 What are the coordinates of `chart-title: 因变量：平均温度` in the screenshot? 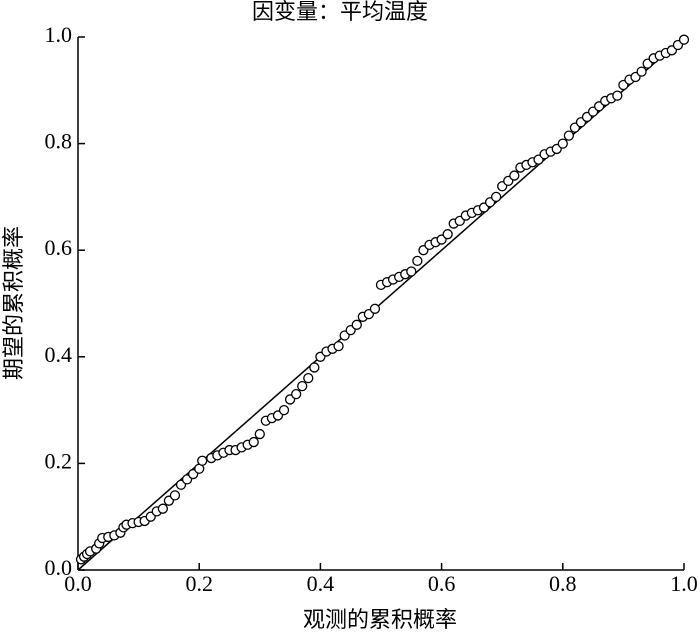 It's located at (340, 12).